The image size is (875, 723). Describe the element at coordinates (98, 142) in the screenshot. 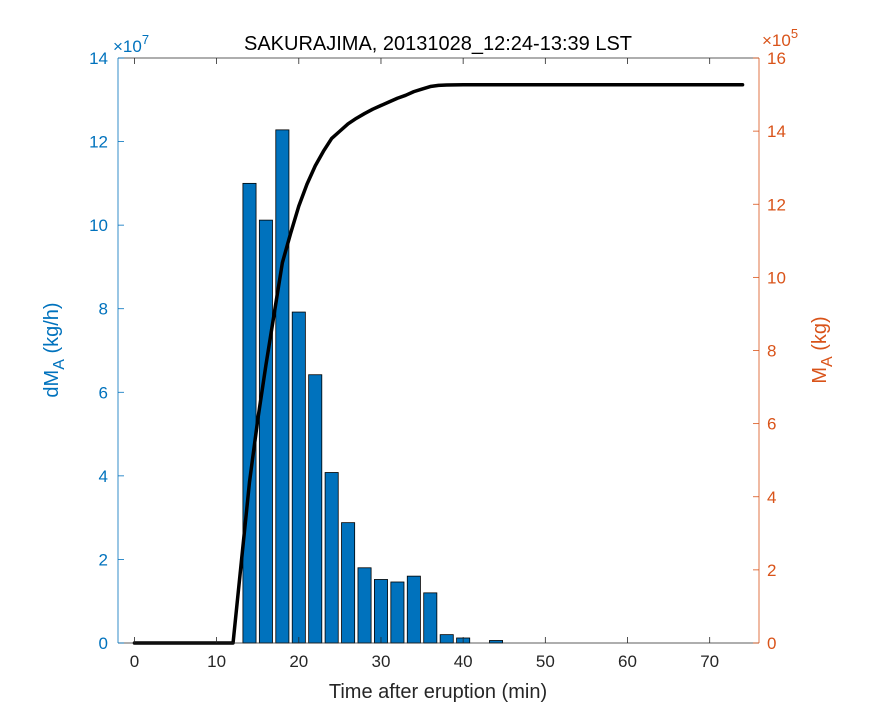

I see `left-tick-label: 12` at that location.